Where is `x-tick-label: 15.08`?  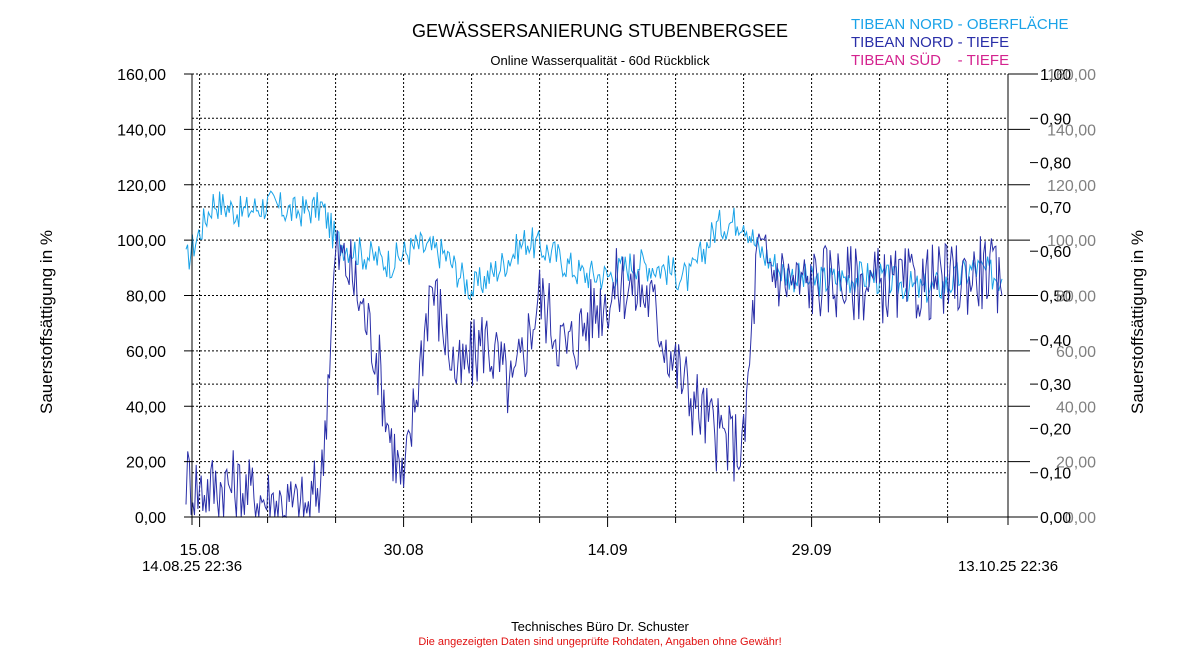
x-tick-label: 15.08 is located at coordinates (200, 550).